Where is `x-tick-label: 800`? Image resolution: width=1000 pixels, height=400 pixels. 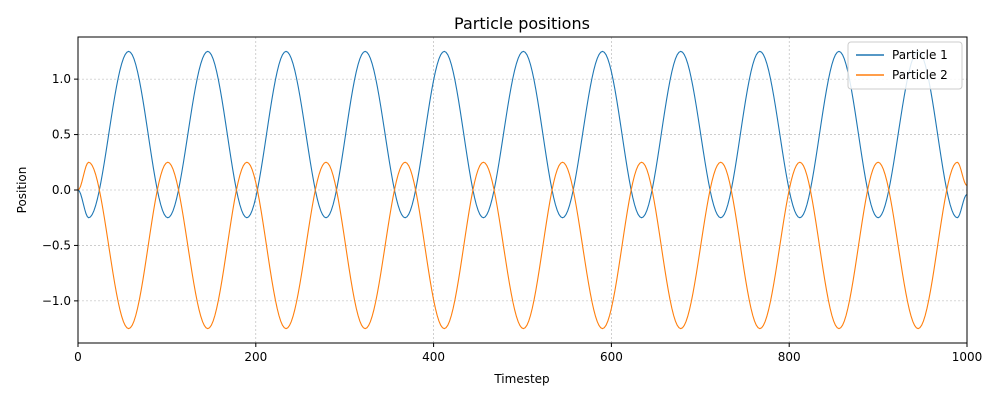
x-tick-label: 800 is located at coordinates (789, 357).